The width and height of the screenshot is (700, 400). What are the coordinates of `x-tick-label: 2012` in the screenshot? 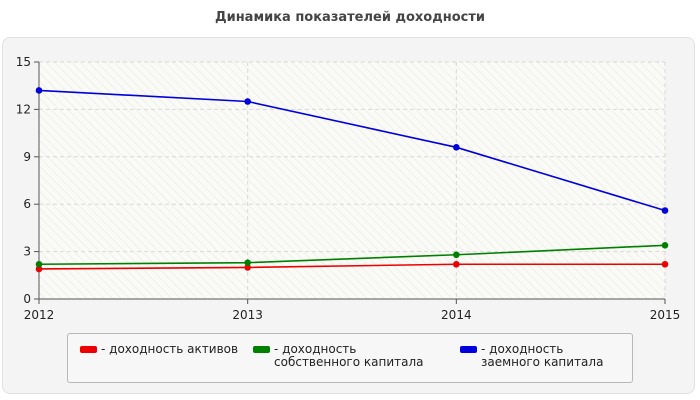 It's located at (39, 315).